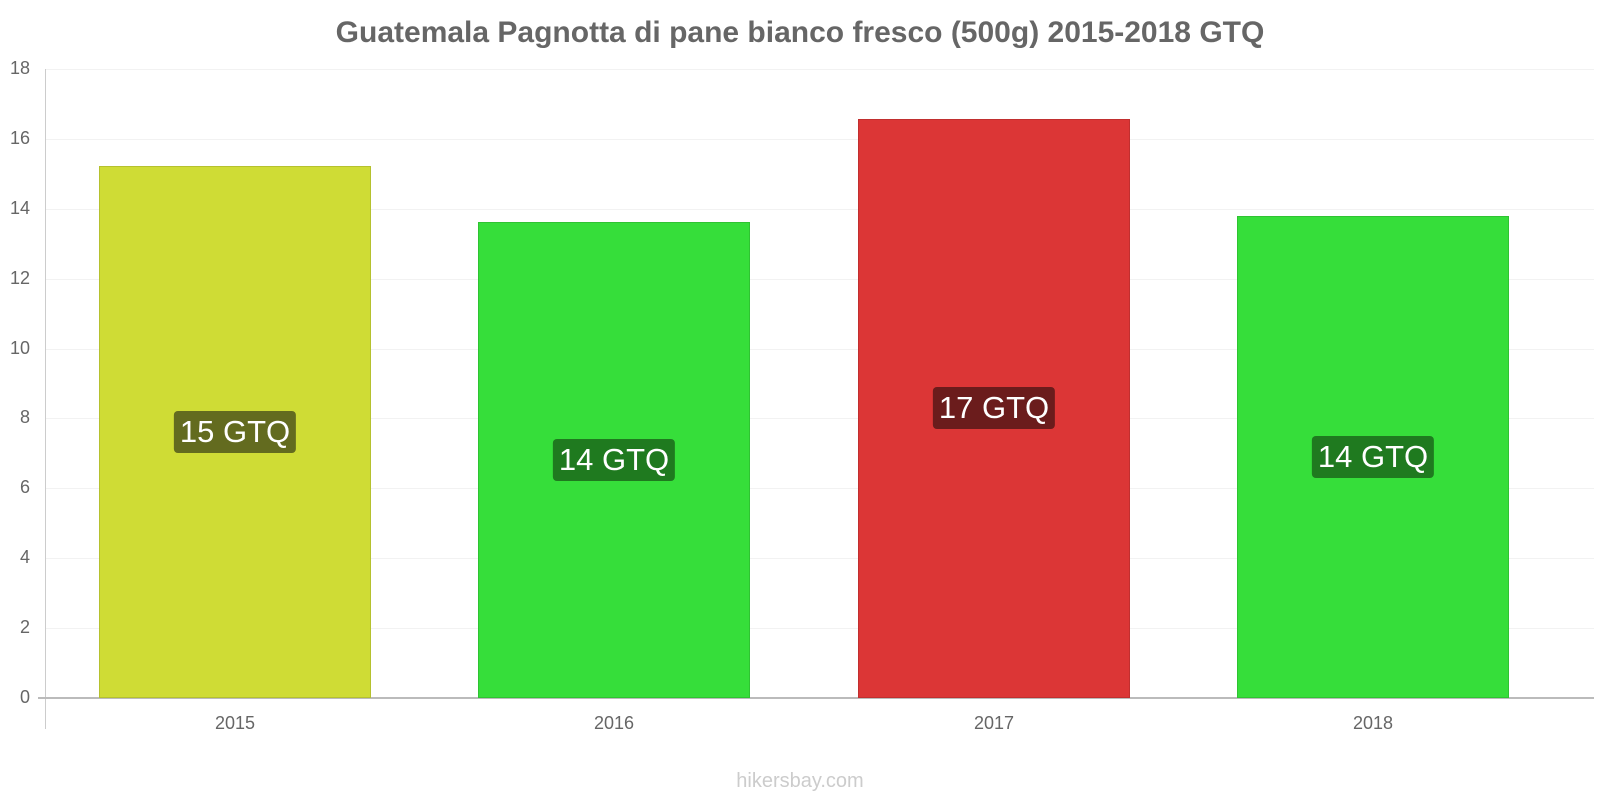  What do you see at coordinates (24, 487) in the screenshot?
I see `y-tick-label: 6` at bounding box center [24, 487].